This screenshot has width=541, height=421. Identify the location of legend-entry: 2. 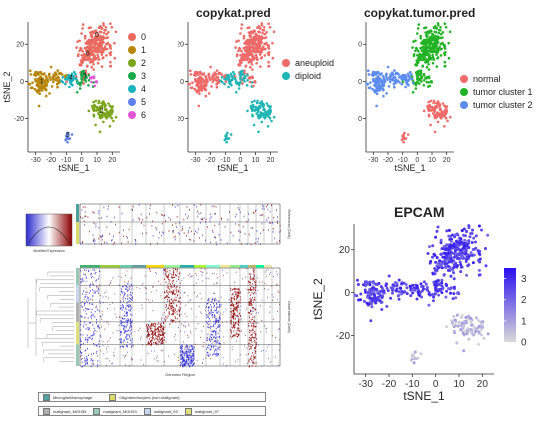
(137, 62).